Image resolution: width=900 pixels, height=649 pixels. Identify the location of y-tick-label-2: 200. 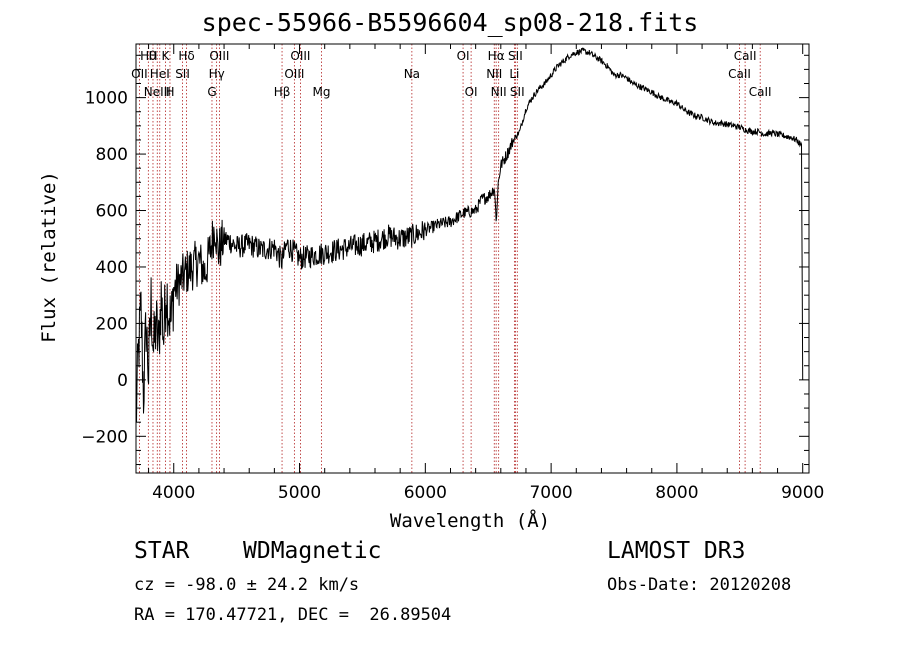
(112, 324).